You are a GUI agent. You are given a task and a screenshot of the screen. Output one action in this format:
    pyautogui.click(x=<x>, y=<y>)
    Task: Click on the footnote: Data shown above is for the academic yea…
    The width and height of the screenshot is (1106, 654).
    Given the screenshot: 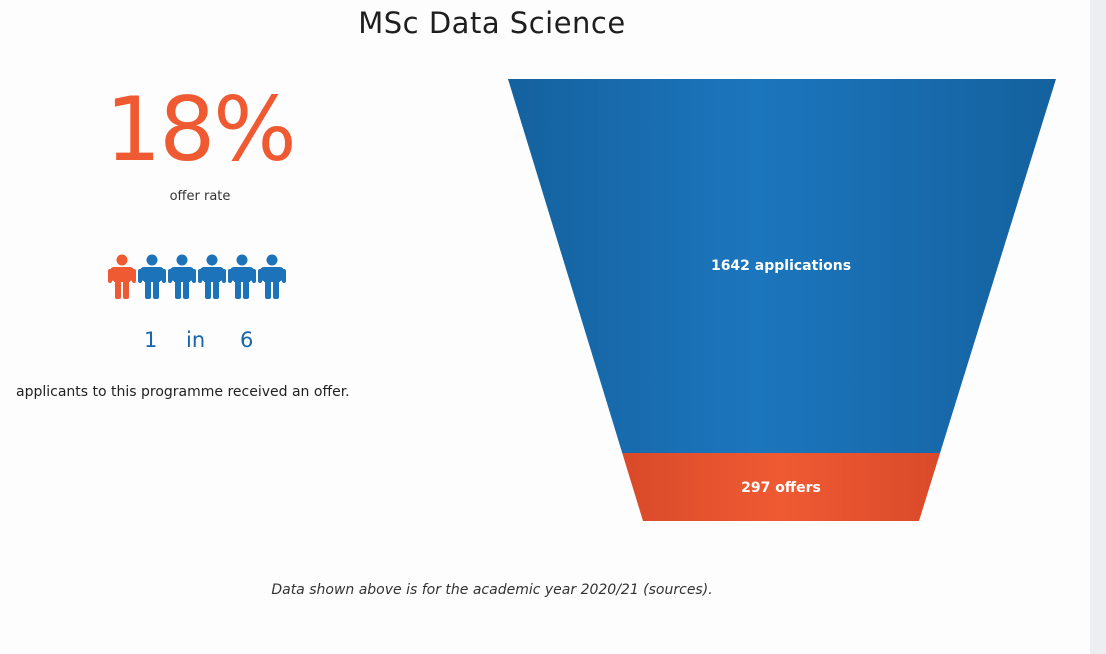 What is the action you would take?
    pyautogui.click(x=492, y=590)
    